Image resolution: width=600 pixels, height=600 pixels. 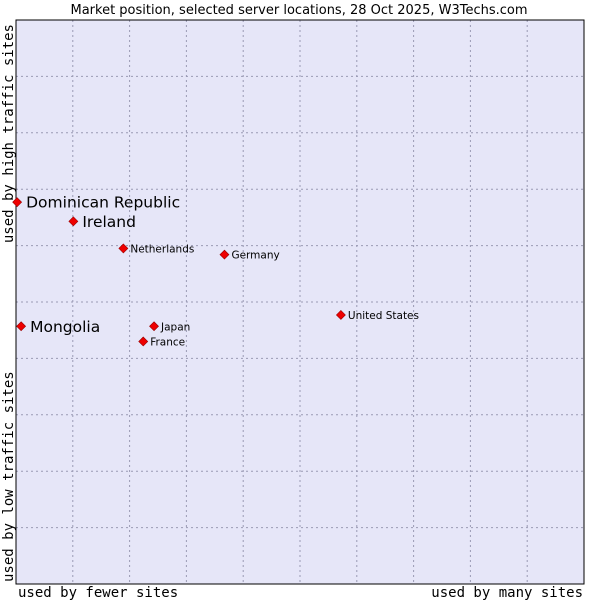 I want to click on point-japan: Japan, so click(x=169, y=327).